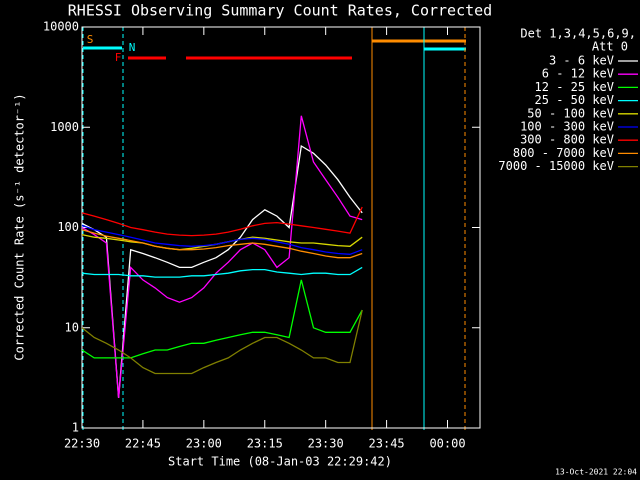 Image resolution: width=640 pixels, height=480 pixels. What do you see at coordinates (64, 127) in the screenshot?
I see `y-tick-label: 1000` at bounding box center [64, 127].